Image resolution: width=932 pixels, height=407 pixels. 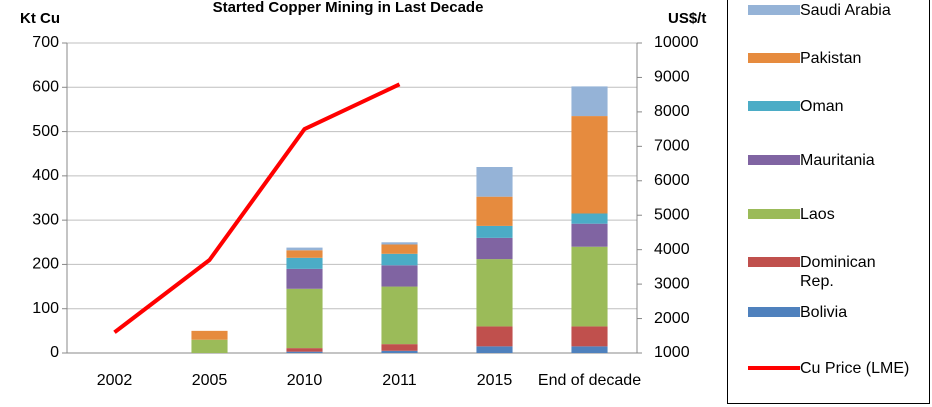 I want to click on x-tick-label: 2015, so click(x=495, y=380).